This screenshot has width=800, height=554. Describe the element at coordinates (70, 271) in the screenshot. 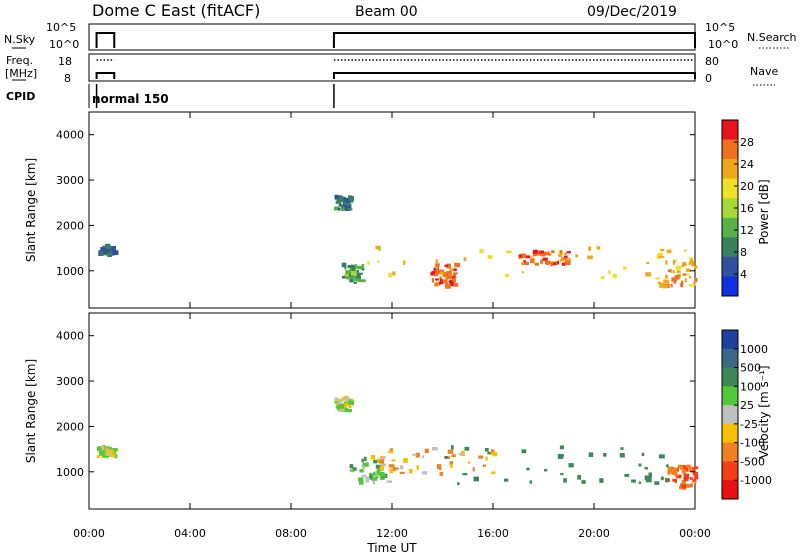

I see `y-tick-label: 1000` at that location.